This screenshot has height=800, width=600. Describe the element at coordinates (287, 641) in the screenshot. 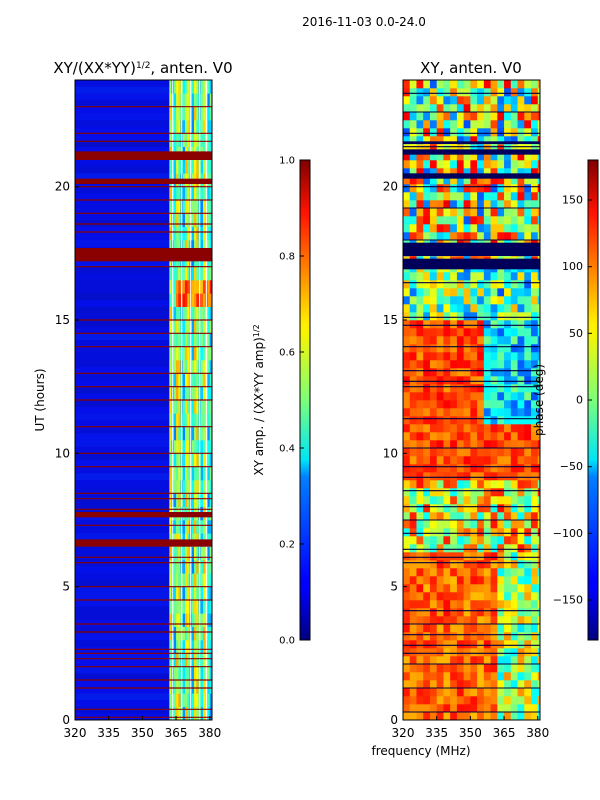

I see `colorbar-amplitude-tick-label: 0.0` at that location.